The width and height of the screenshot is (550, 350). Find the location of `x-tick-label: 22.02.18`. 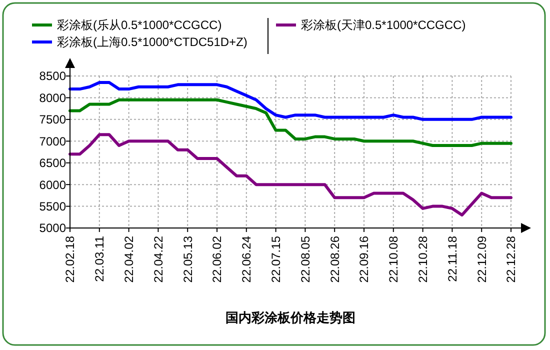

x-tick-label: 22.02.18 is located at coordinates (70, 259).